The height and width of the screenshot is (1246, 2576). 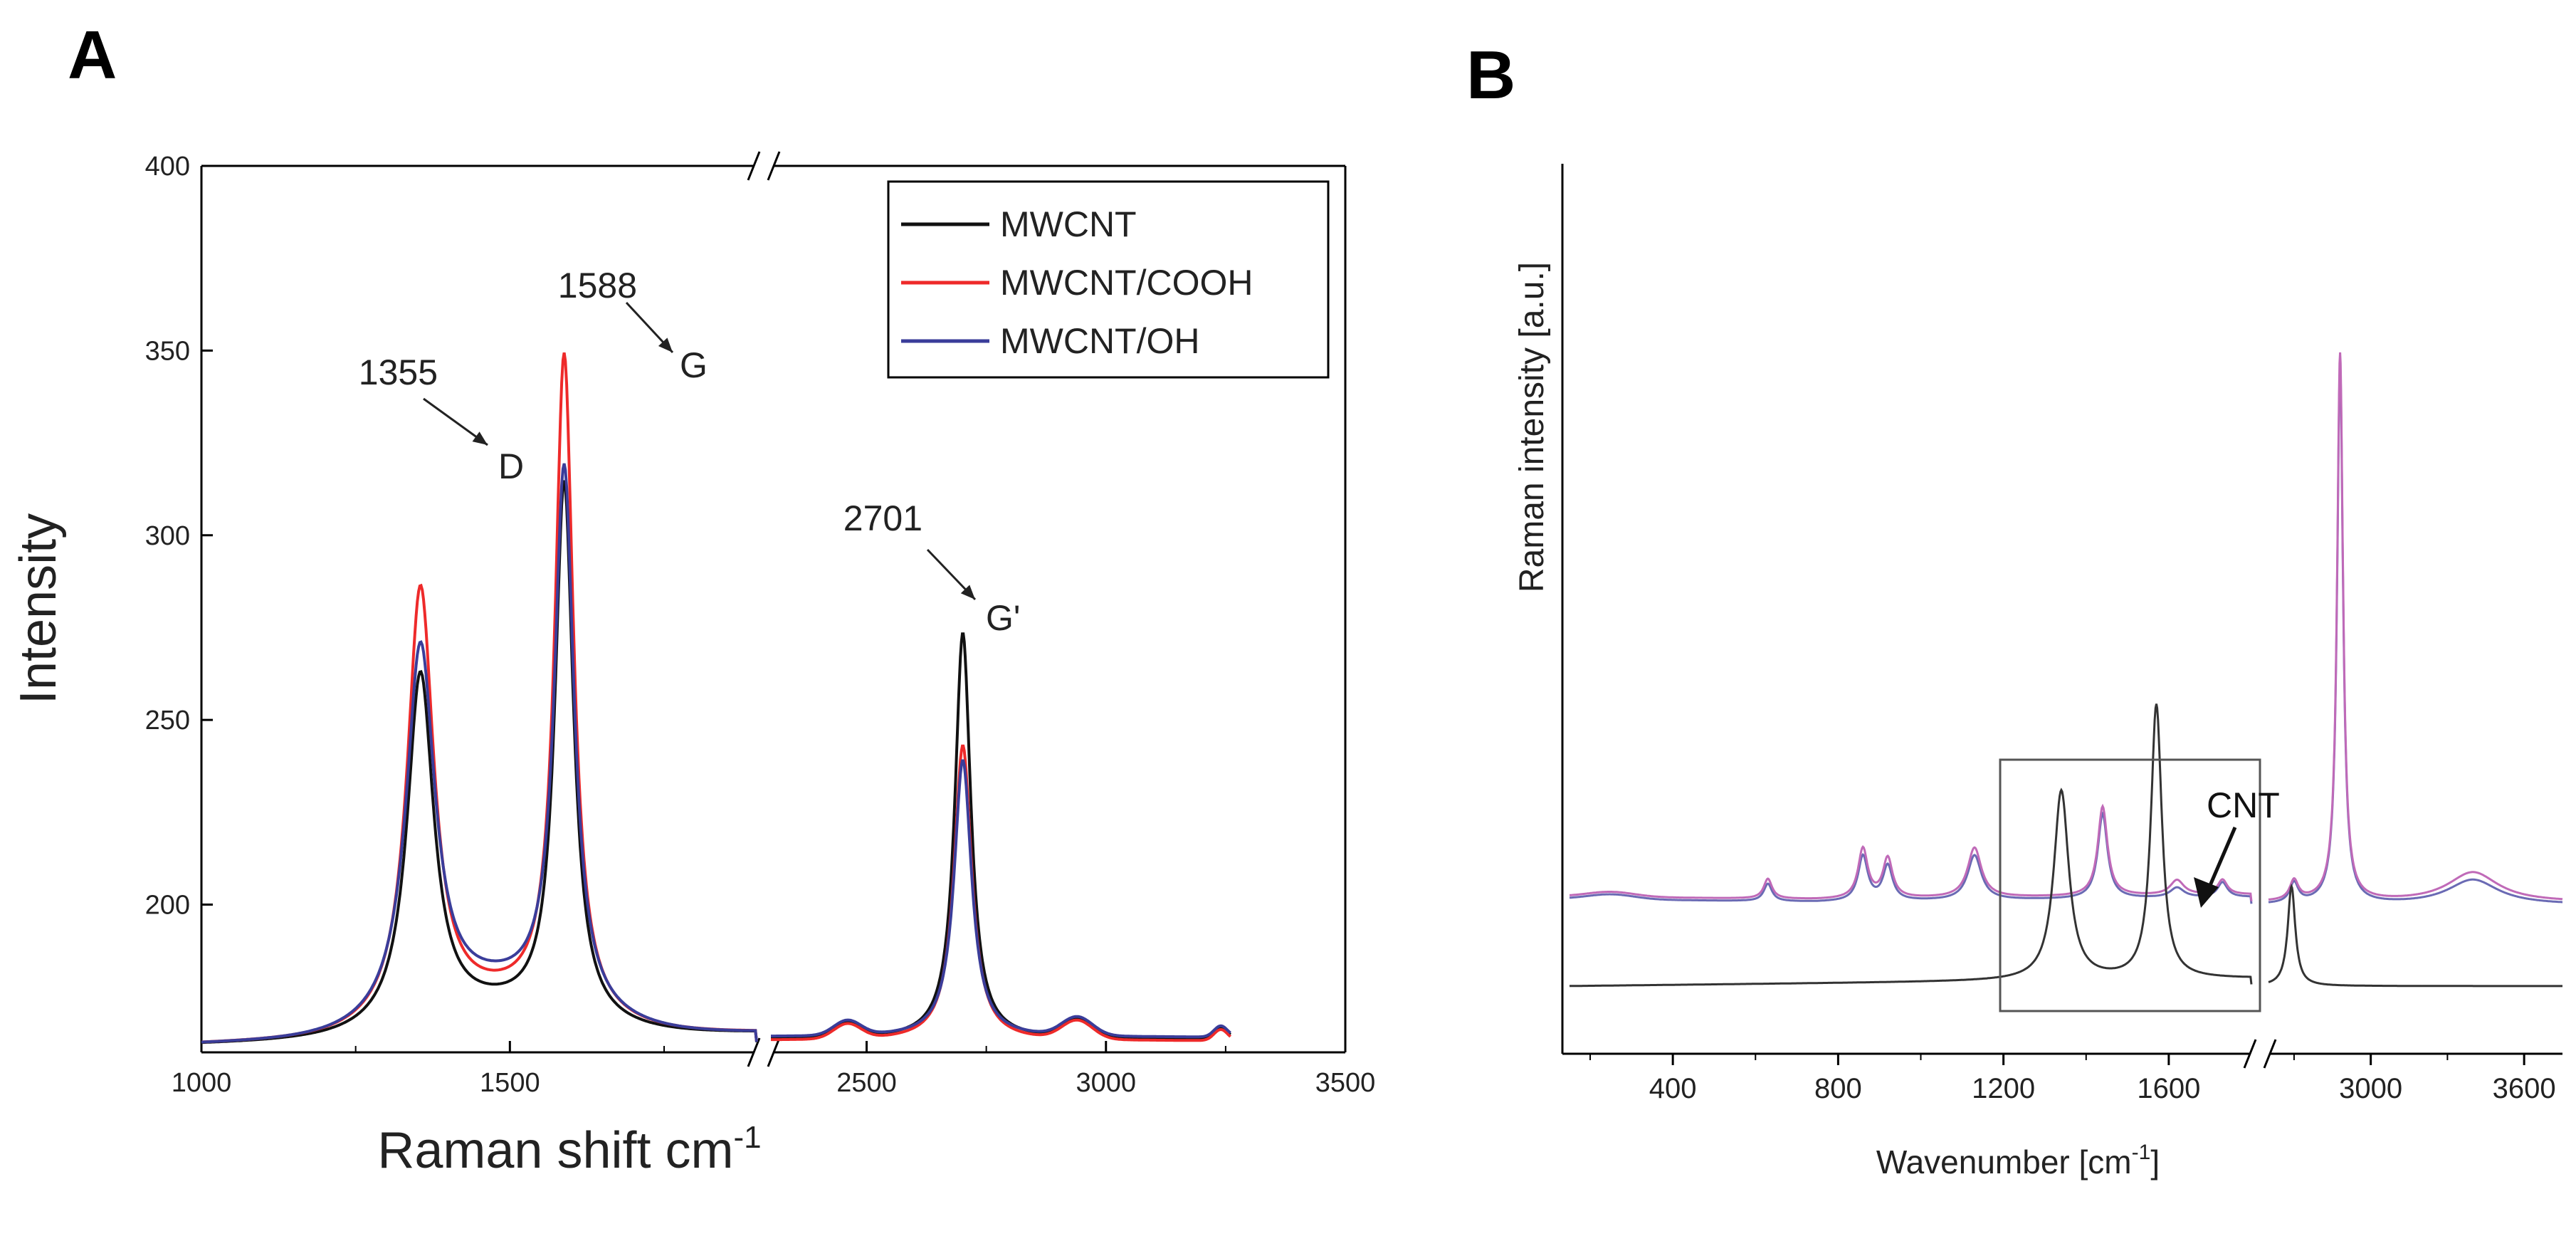 I want to click on y-tick-label: 200, so click(x=167, y=906).